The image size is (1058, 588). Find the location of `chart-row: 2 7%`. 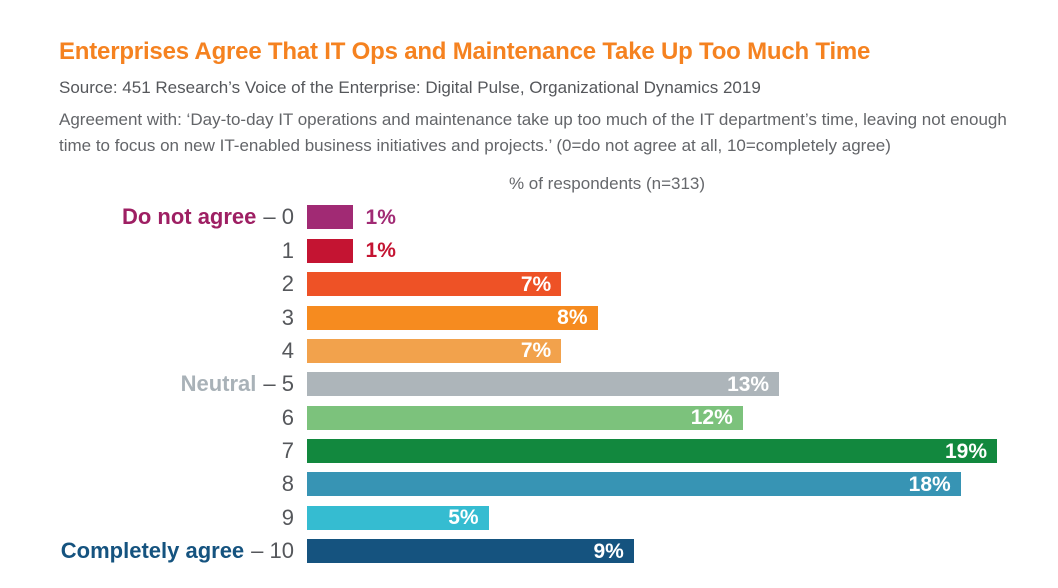

chart-row: 2 7% is located at coordinates (558, 283).